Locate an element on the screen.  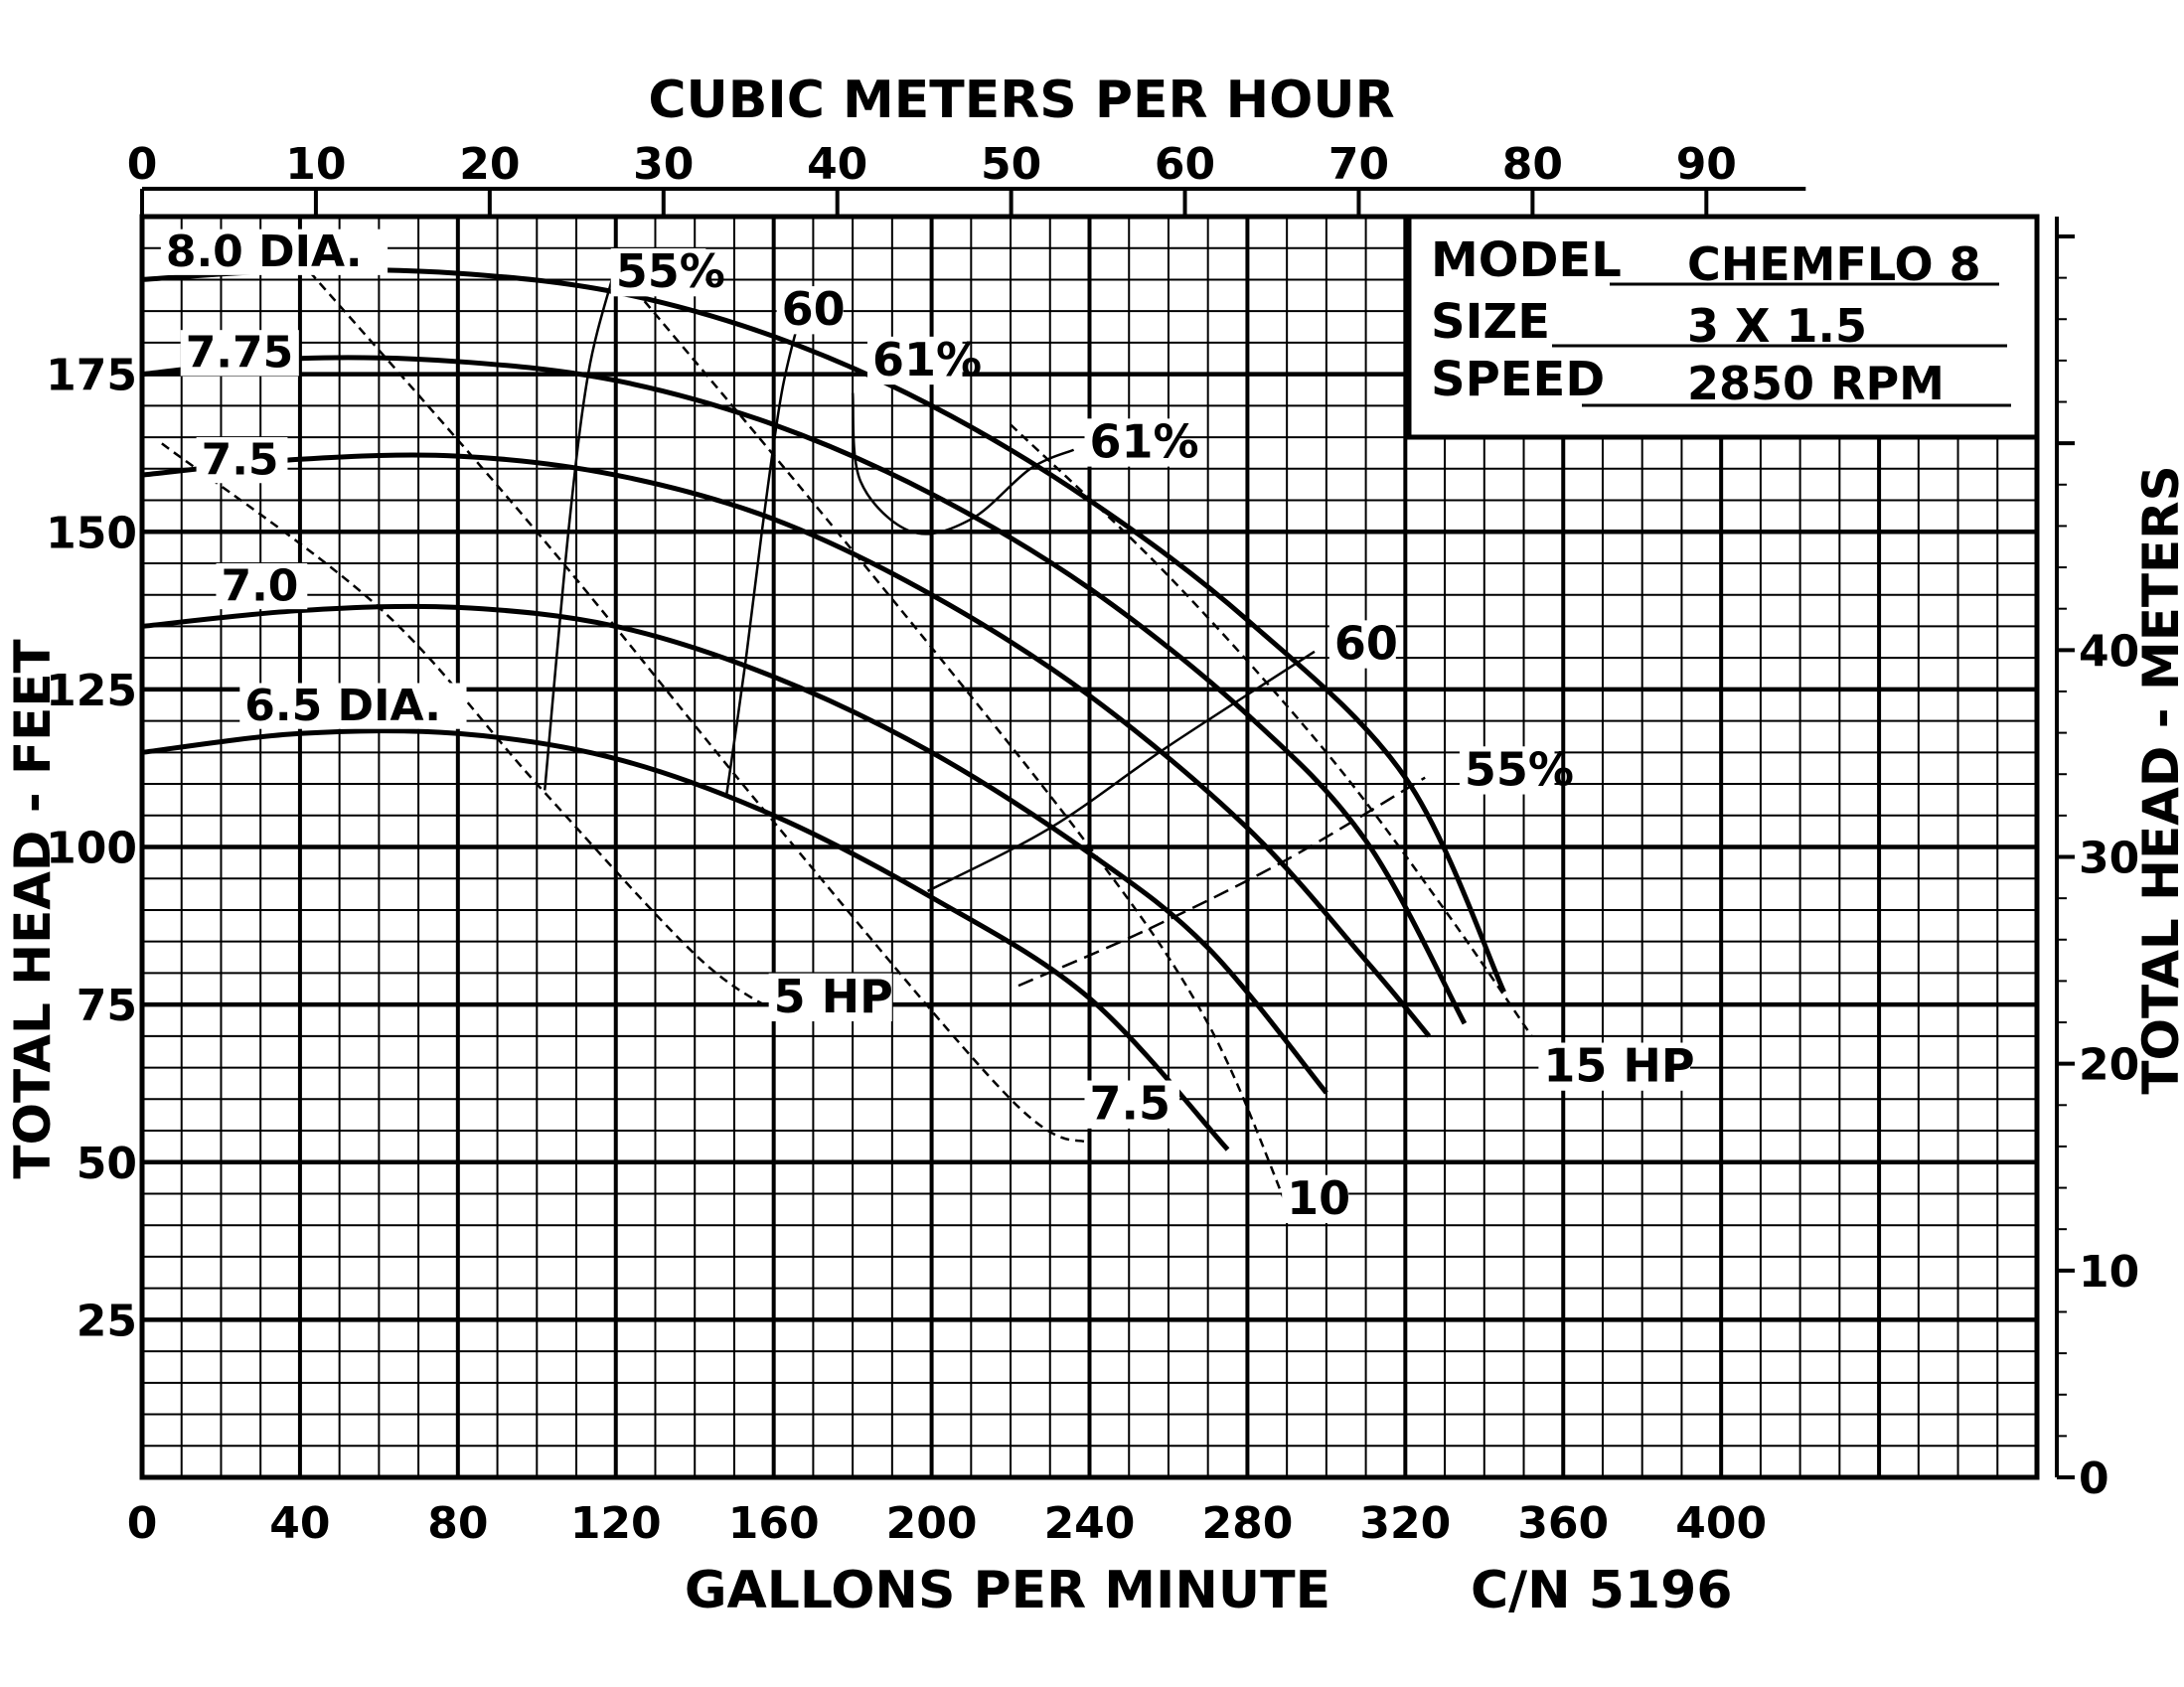
label-text: 5 HP is located at coordinates (833, 996).